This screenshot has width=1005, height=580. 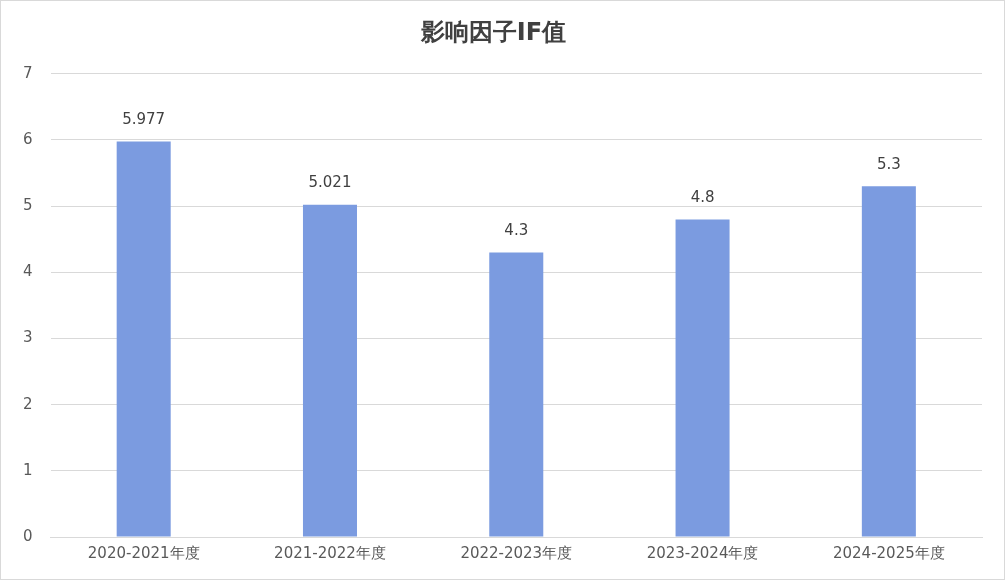 I want to click on y-tick-label: 3, so click(x=28, y=337).